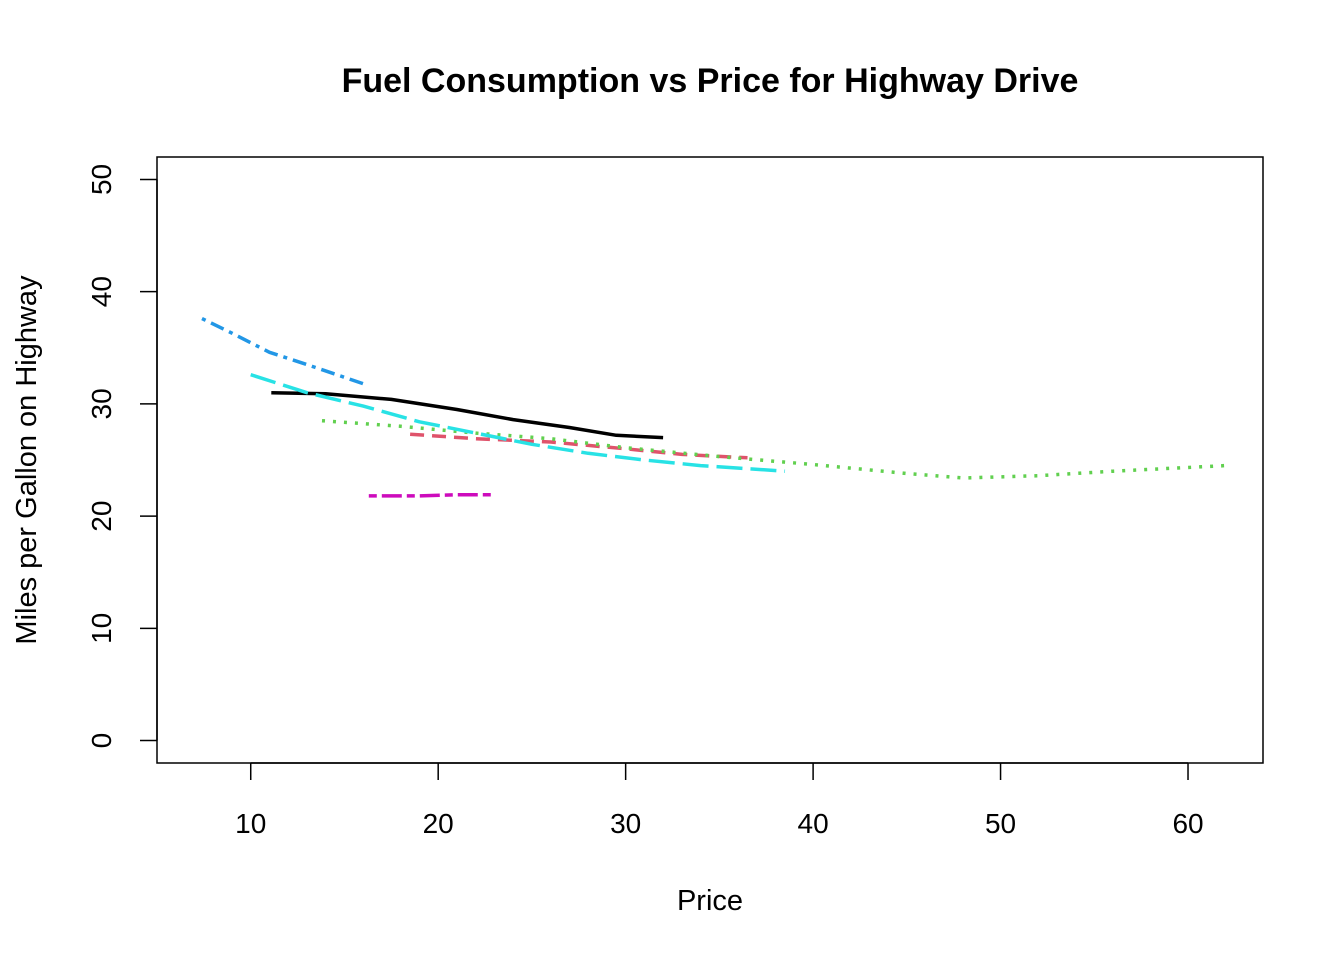 This screenshot has height=960, width=1344. What do you see at coordinates (1000, 823) in the screenshot?
I see `x-tick-label: 50` at bounding box center [1000, 823].